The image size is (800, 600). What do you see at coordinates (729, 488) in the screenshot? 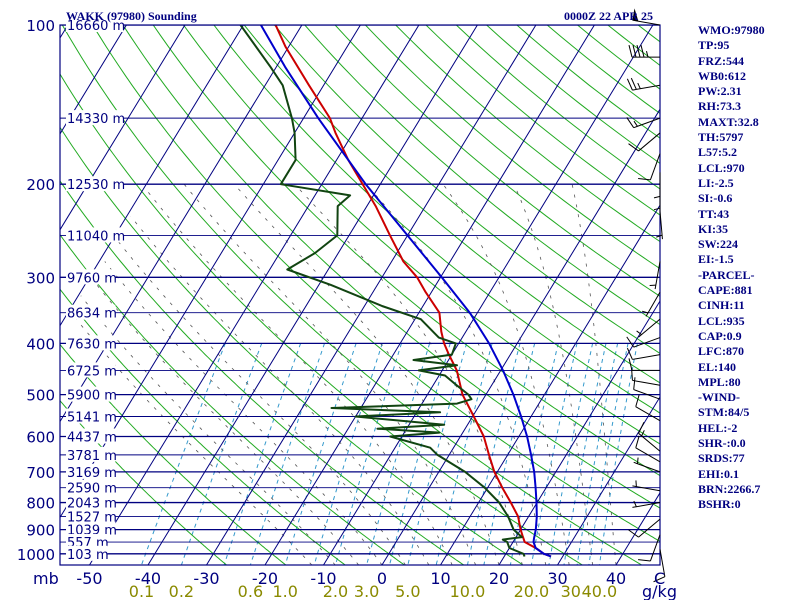
I see `index-item: BRN:2266.7` at bounding box center [729, 488].